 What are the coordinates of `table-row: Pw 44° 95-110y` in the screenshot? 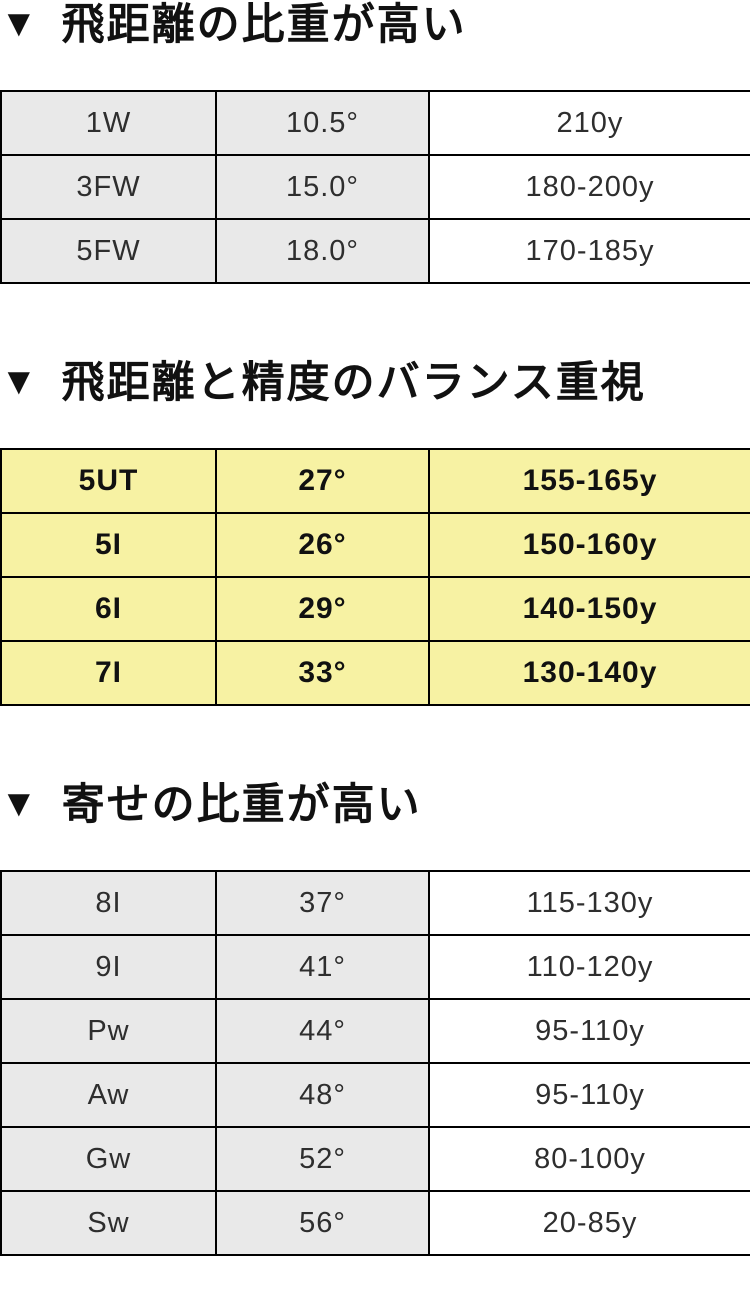 It's located at (375, 1031).